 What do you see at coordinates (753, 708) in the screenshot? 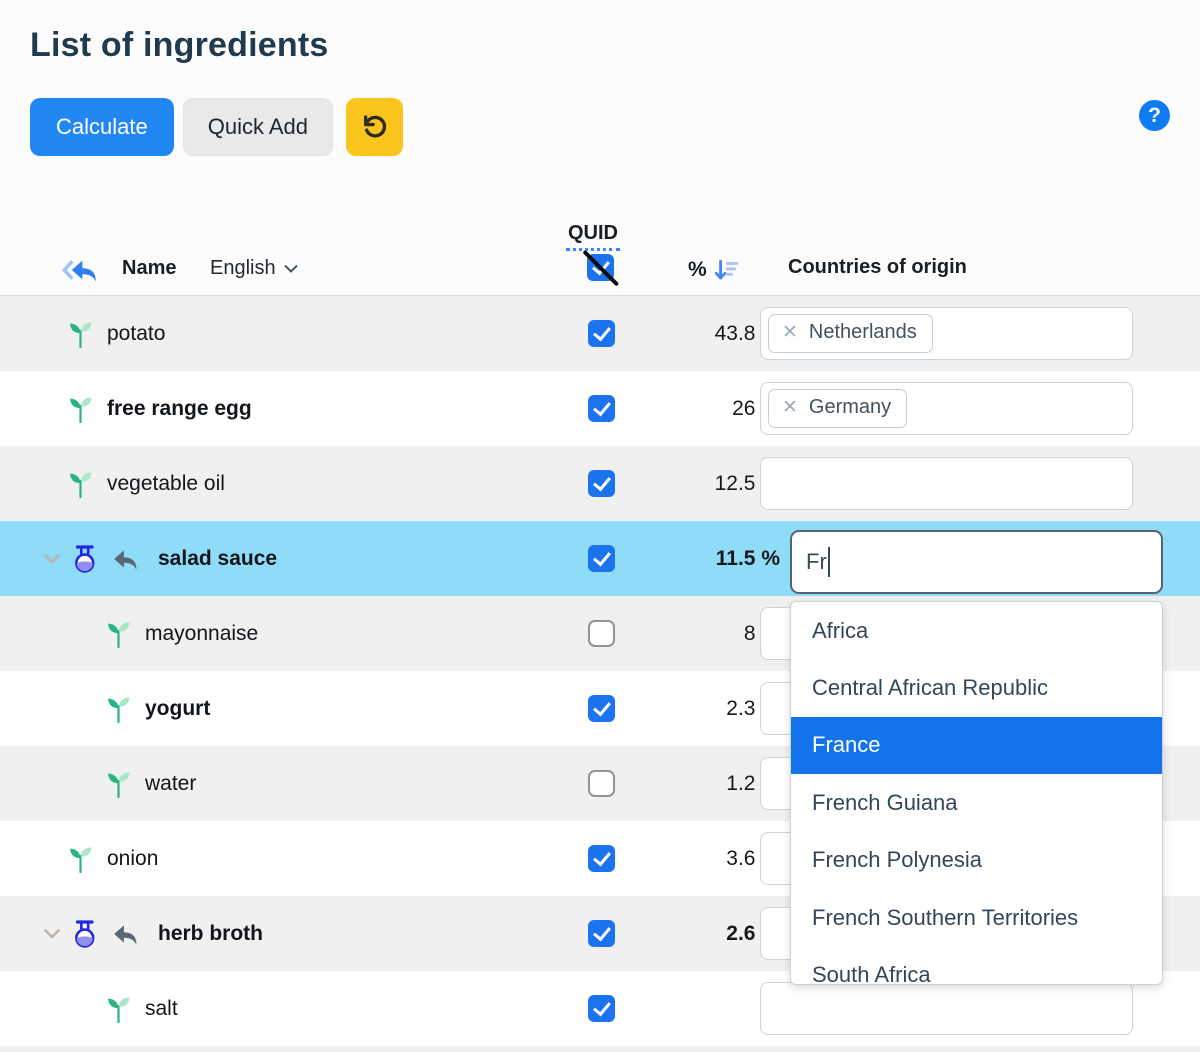
I see `percent-value: 2.3 %` at bounding box center [753, 708].